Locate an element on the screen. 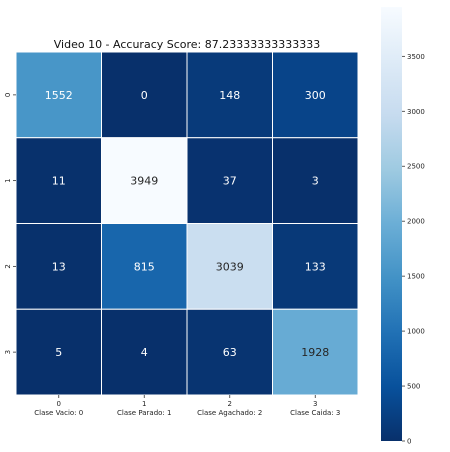 The image size is (450, 452). cell-value-label: 63 is located at coordinates (230, 352).